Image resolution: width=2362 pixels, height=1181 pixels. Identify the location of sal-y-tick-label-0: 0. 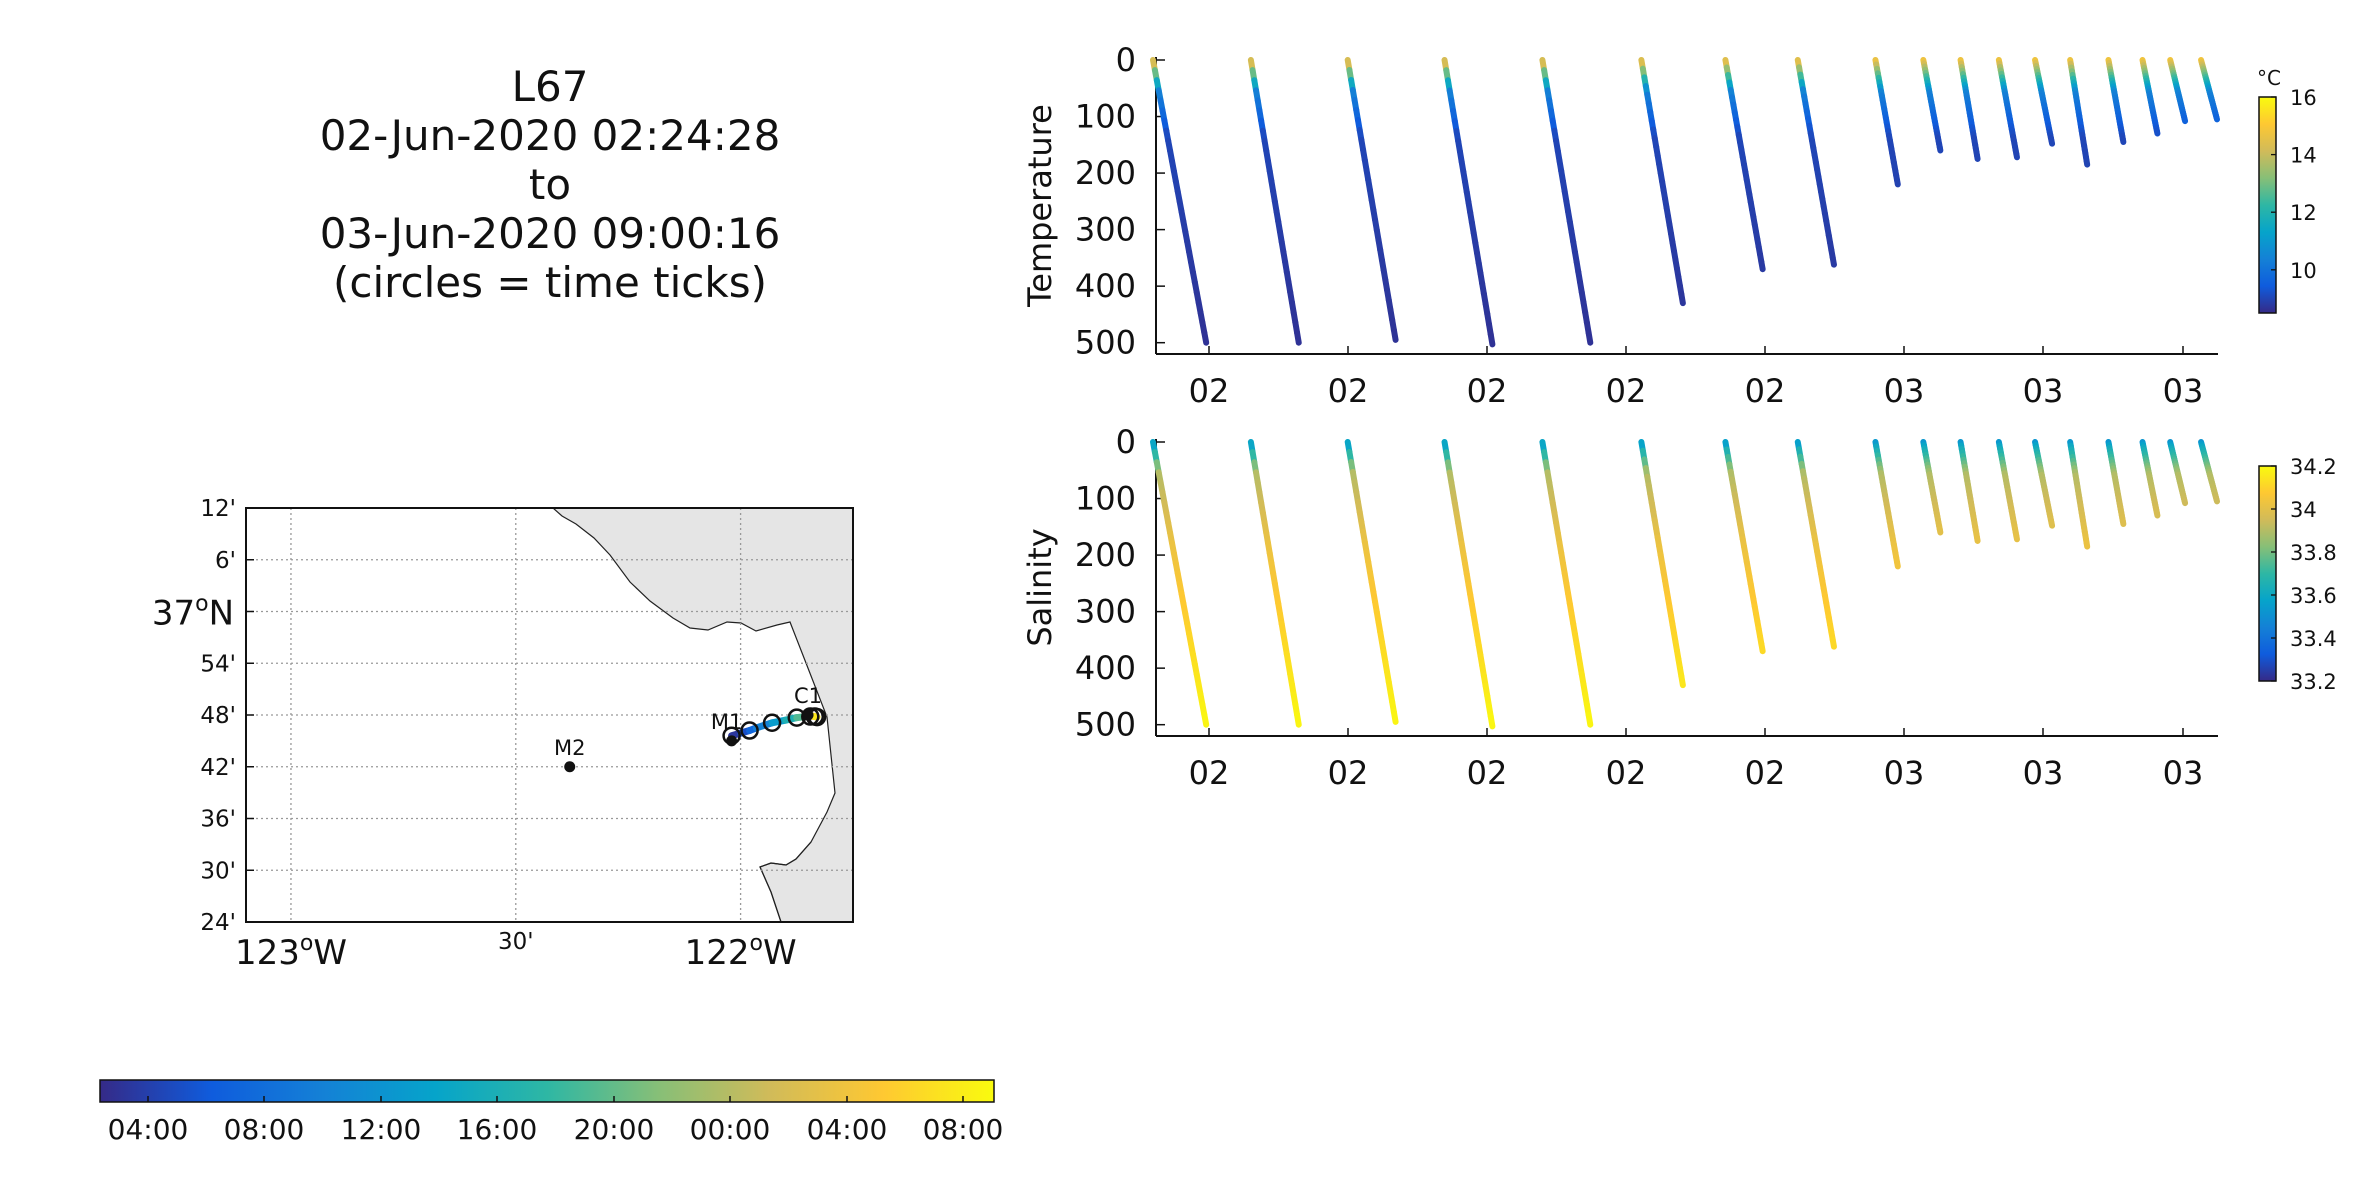
(1126, 442).